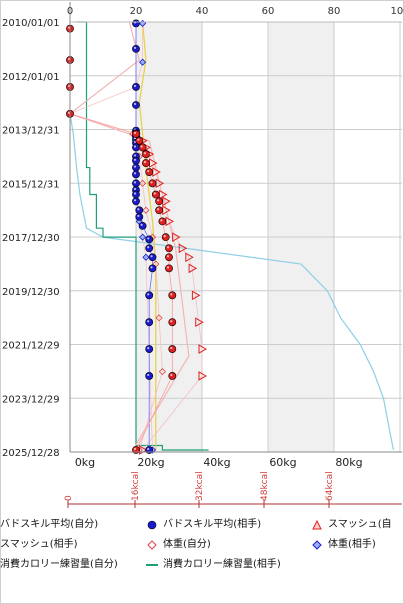  I want to click on top-tick-label: 0, so click(70, 11).